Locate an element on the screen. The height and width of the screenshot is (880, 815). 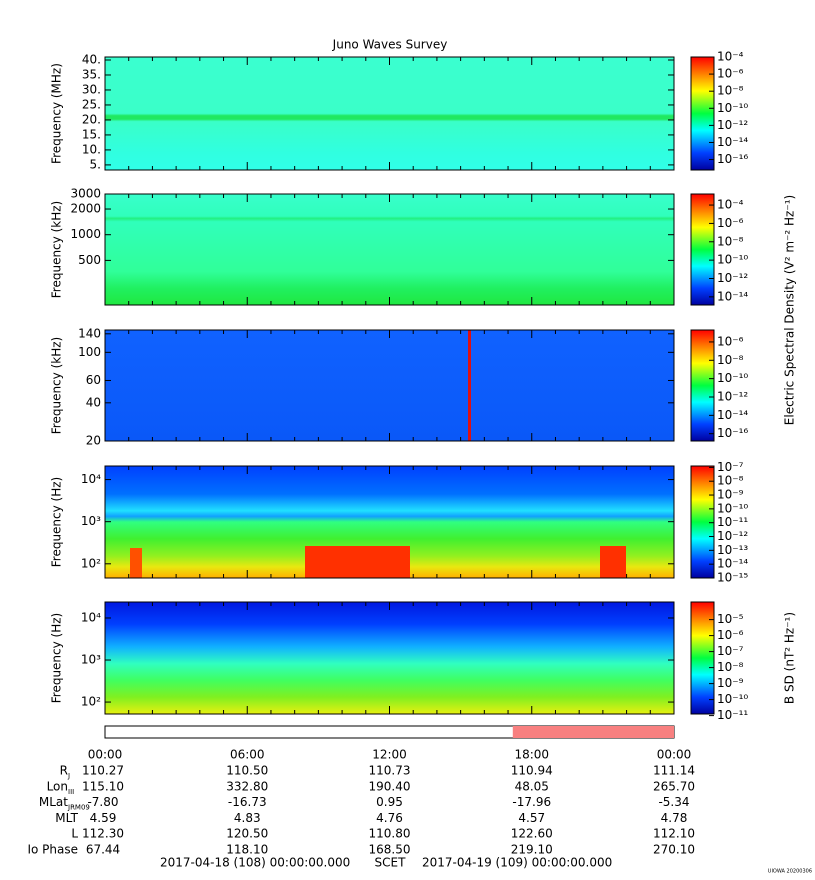
ephemeris-value: 112.10 is located at coordinates (674, 834).